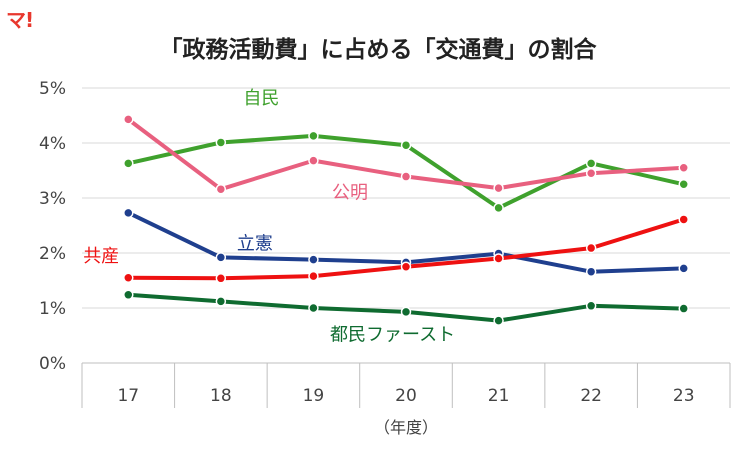 Image resolution: width=756 pixels, height=450 pixels. What do you see at coordinates (499, 396) in the screenshot?
I see `x-tick-label: 21` at bounding box center [499, 396].